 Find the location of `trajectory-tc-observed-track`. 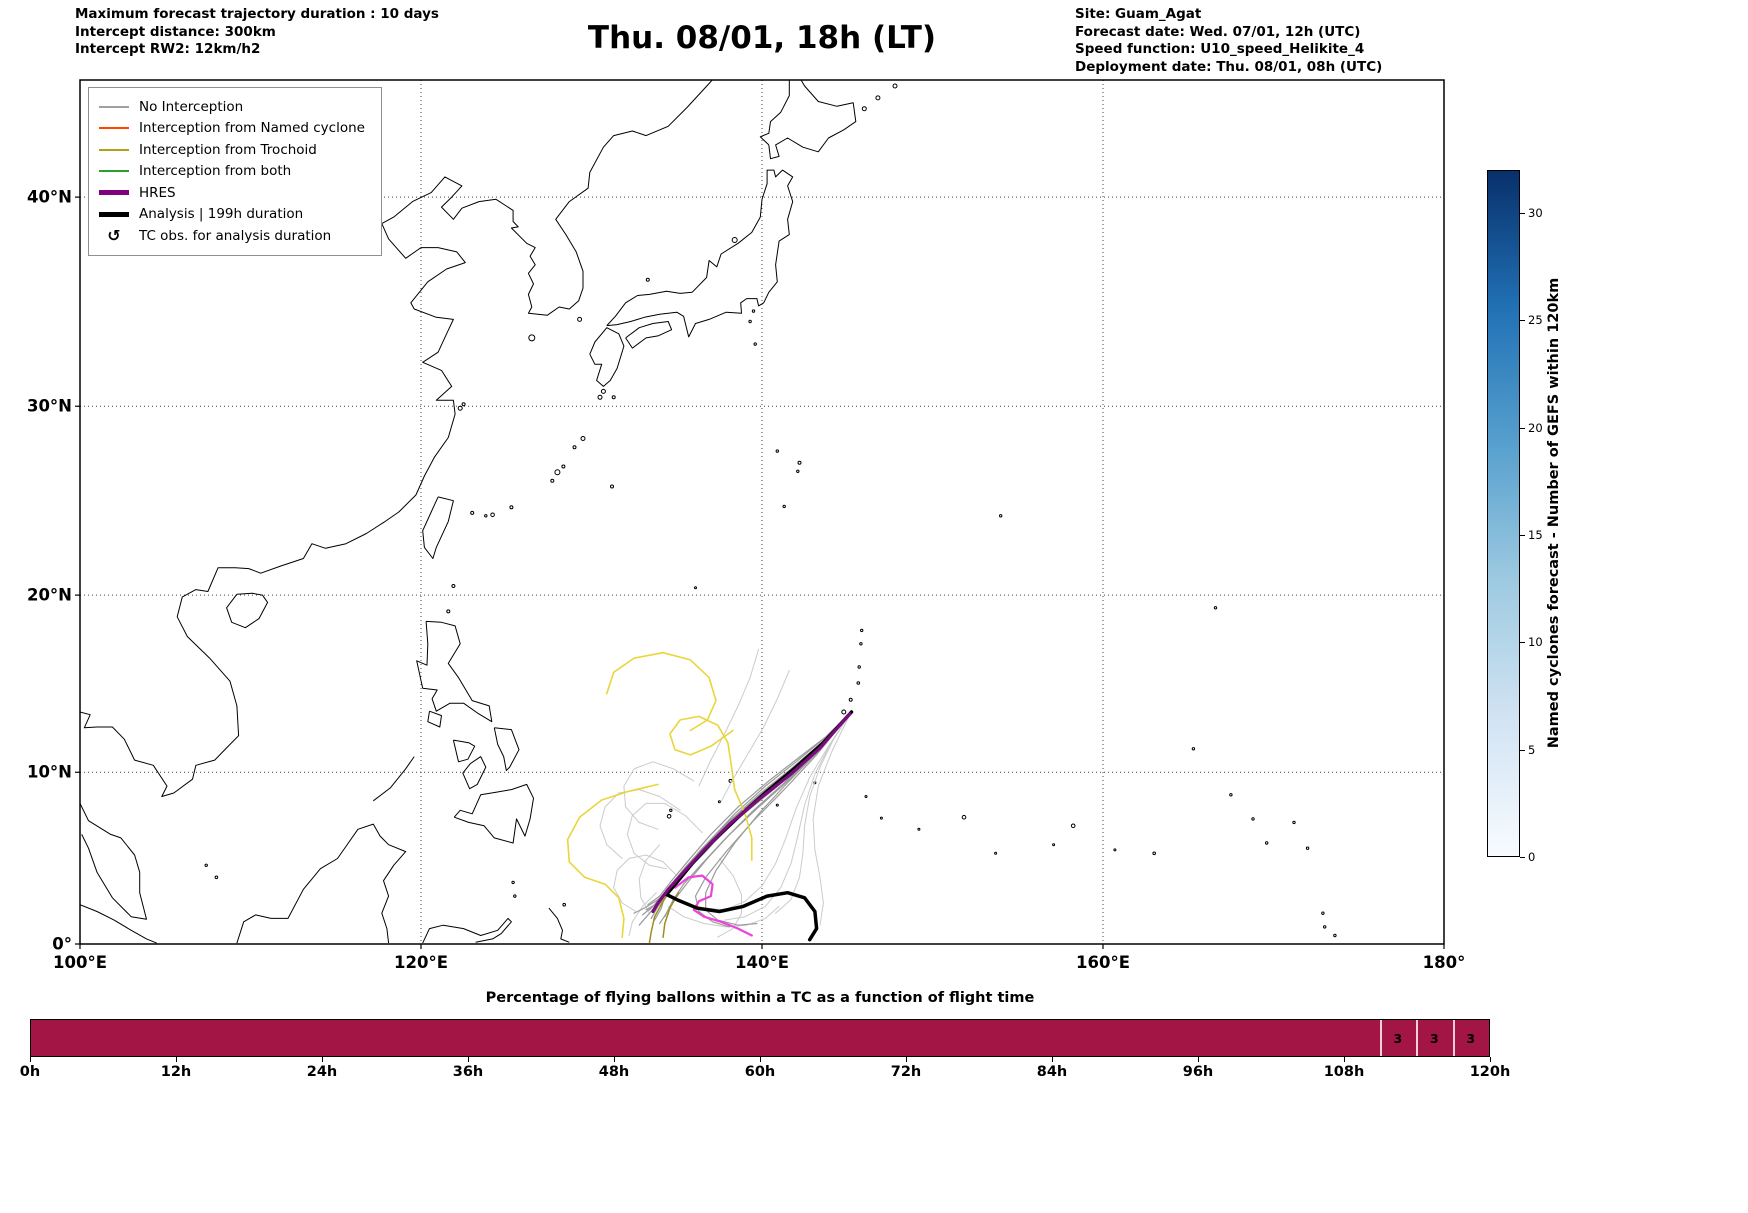

trajectory-tc-observed-track is located at coordinates (713, 905).